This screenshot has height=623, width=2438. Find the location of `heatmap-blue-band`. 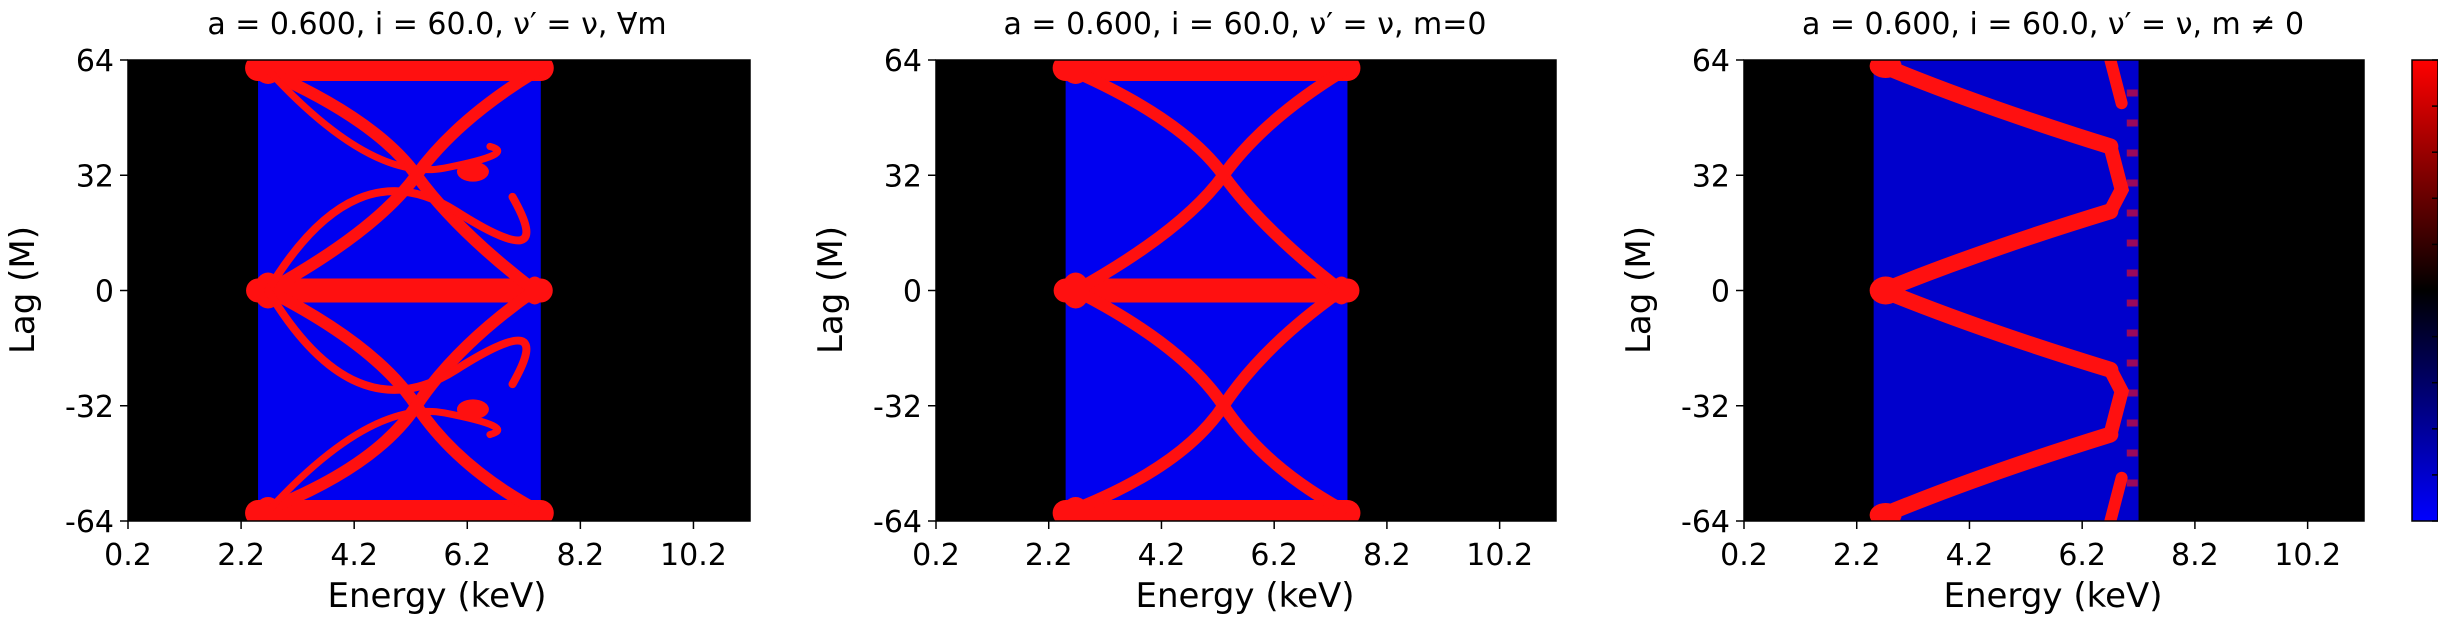

heatmap-blue-band is located at coordinates (2006, 290).